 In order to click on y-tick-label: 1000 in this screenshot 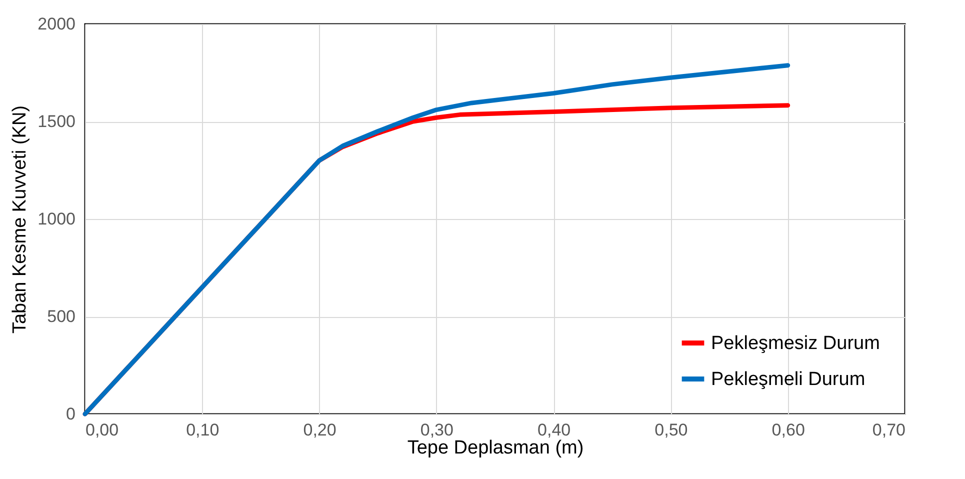, I will do `click(57, 219)`.